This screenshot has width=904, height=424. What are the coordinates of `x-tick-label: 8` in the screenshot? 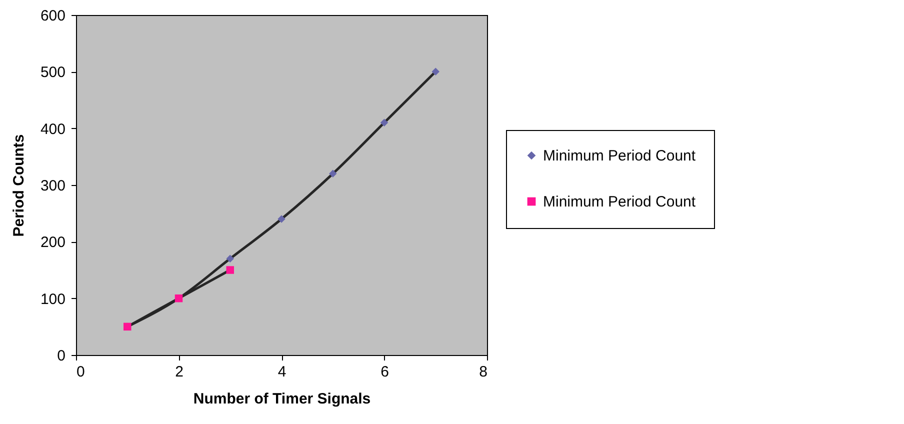 It's located at (483, 372).